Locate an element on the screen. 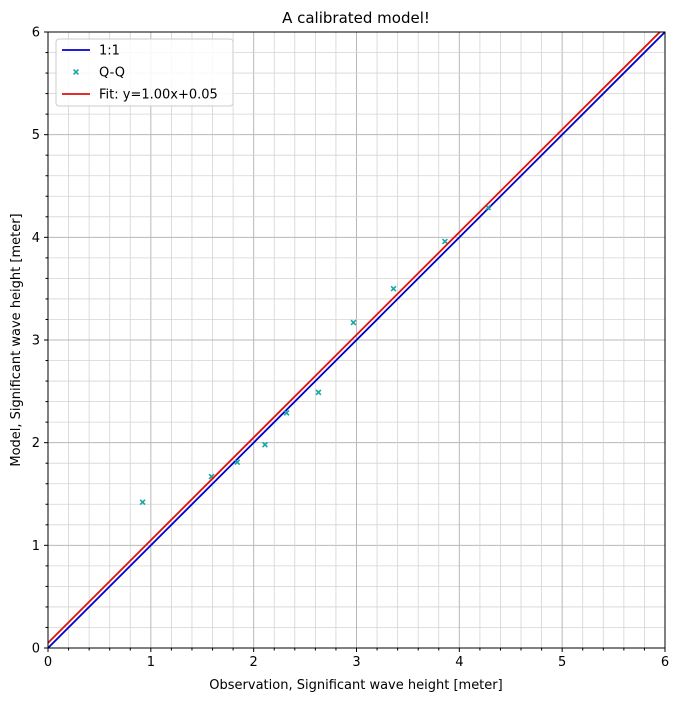 This screenshot has width=678, height=701. legend: 1:1 Q-Q Fit: y=1.00x+0.05 is located at coordinates (144, 72).